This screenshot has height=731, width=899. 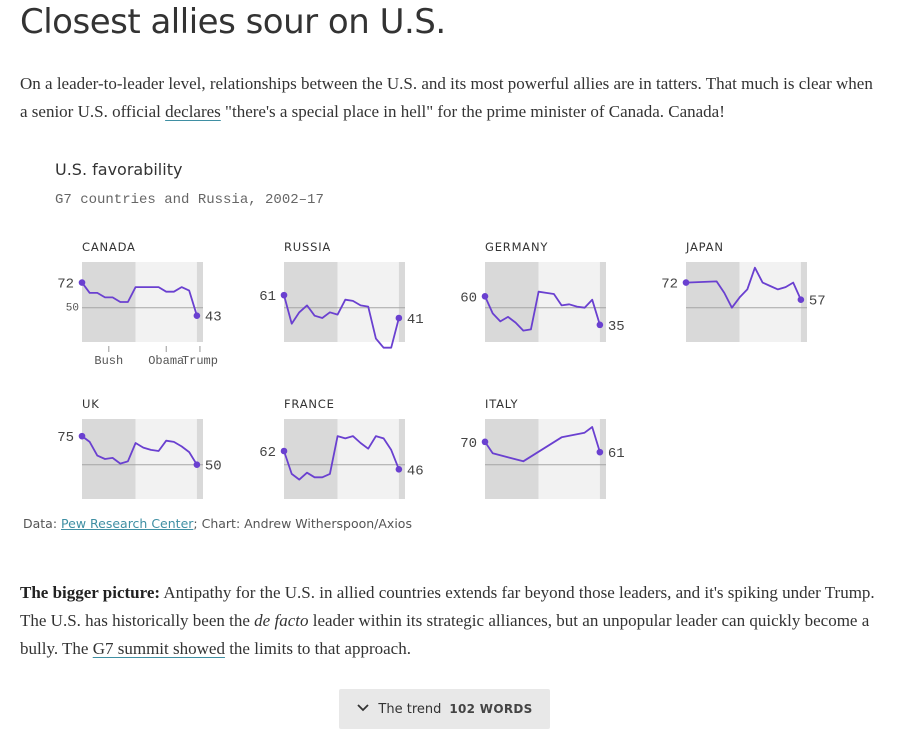 I want to click on country-label: RUSSIA, so click(x=307, y=247).